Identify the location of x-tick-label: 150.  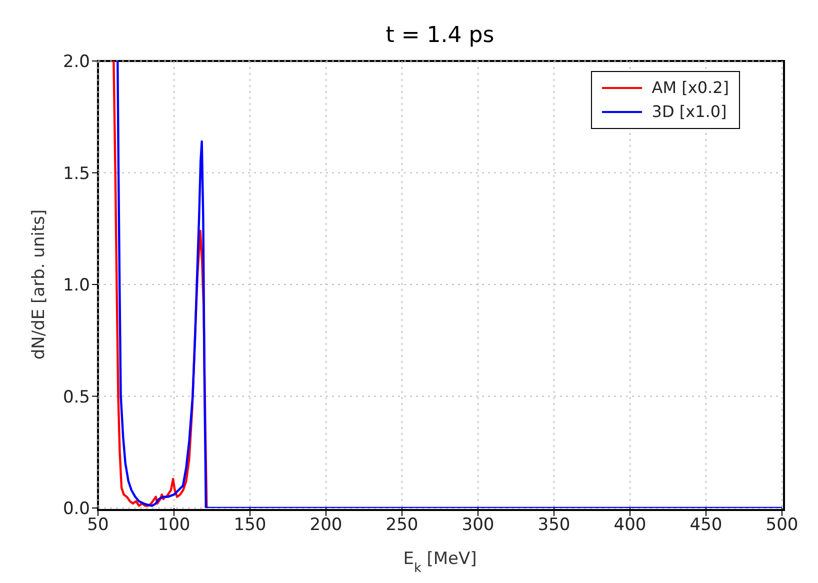
(250, 525).